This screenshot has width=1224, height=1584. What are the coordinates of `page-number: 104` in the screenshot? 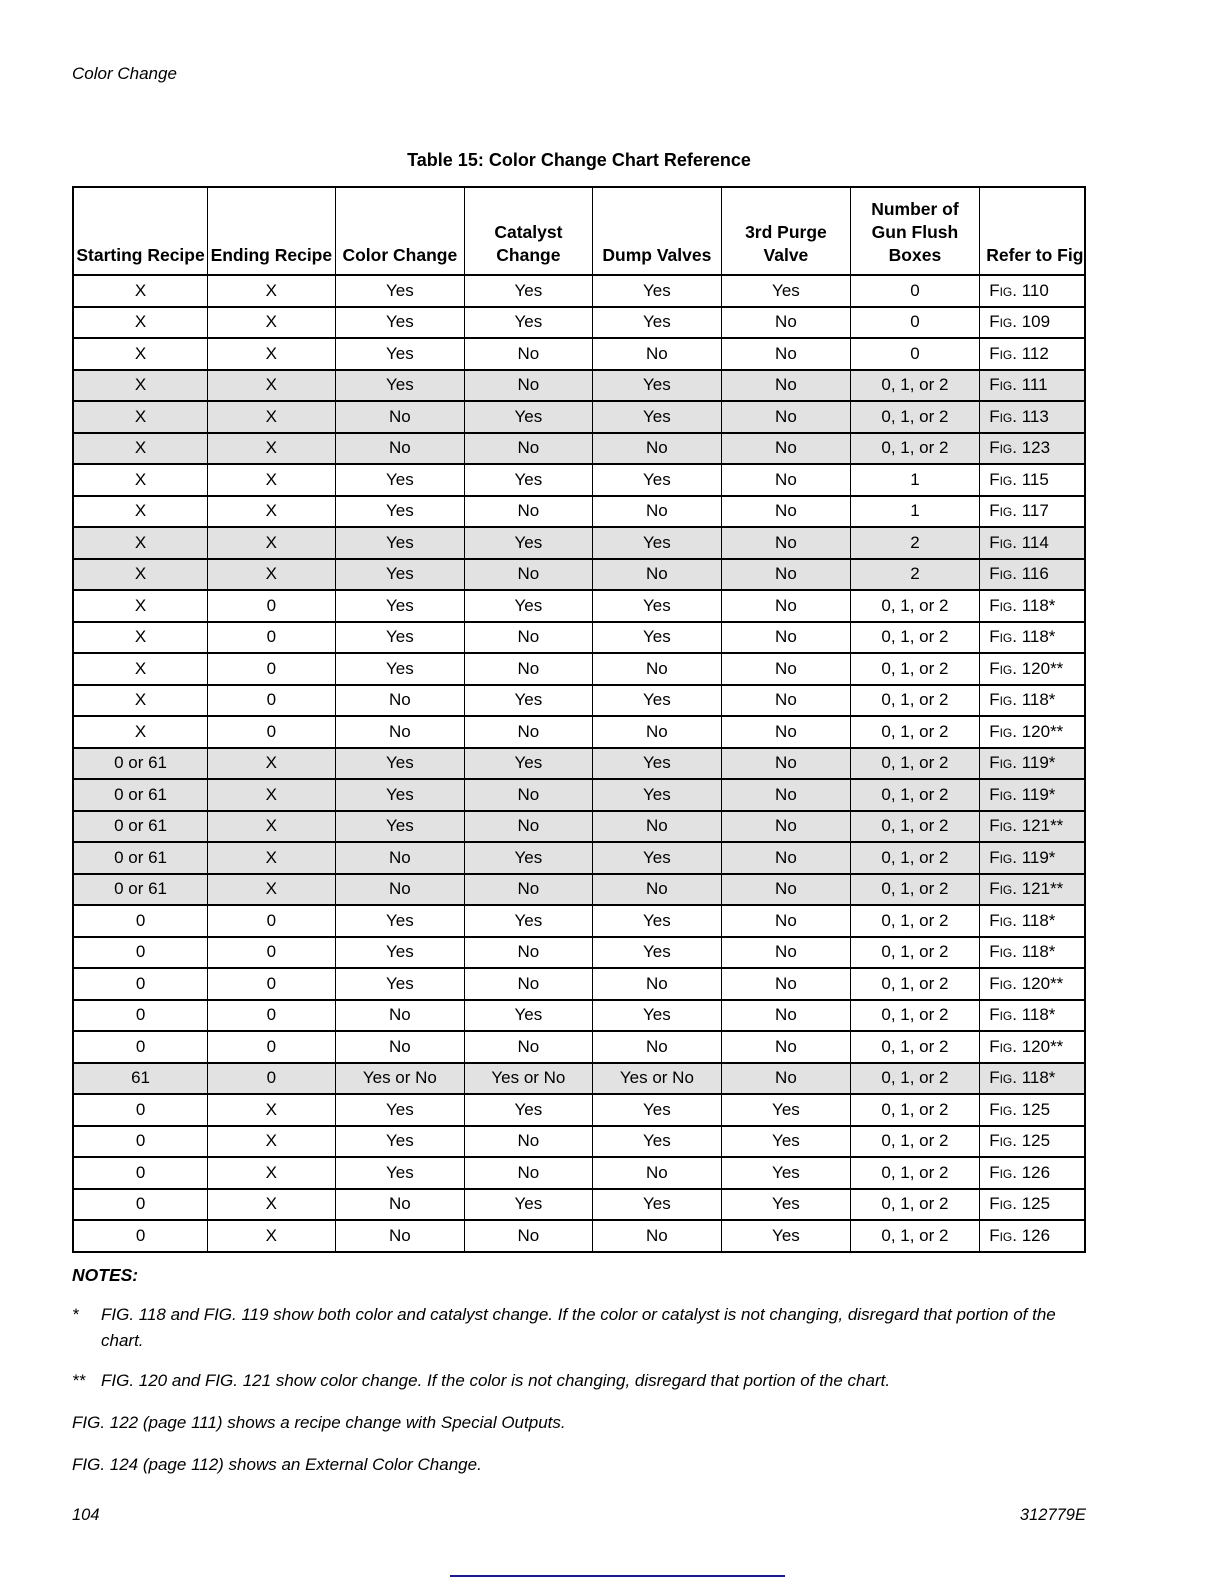 It's located at (86, 1515).